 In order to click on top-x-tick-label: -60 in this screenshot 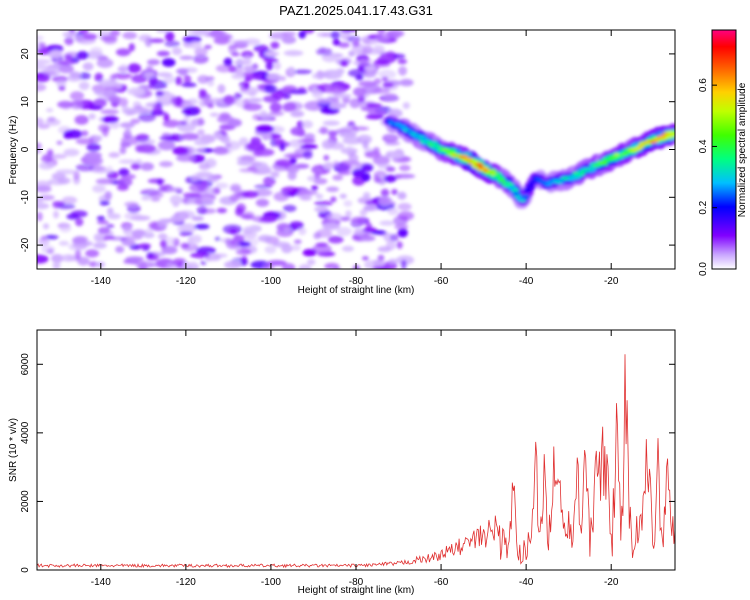, I will do `click(441, 281)`.